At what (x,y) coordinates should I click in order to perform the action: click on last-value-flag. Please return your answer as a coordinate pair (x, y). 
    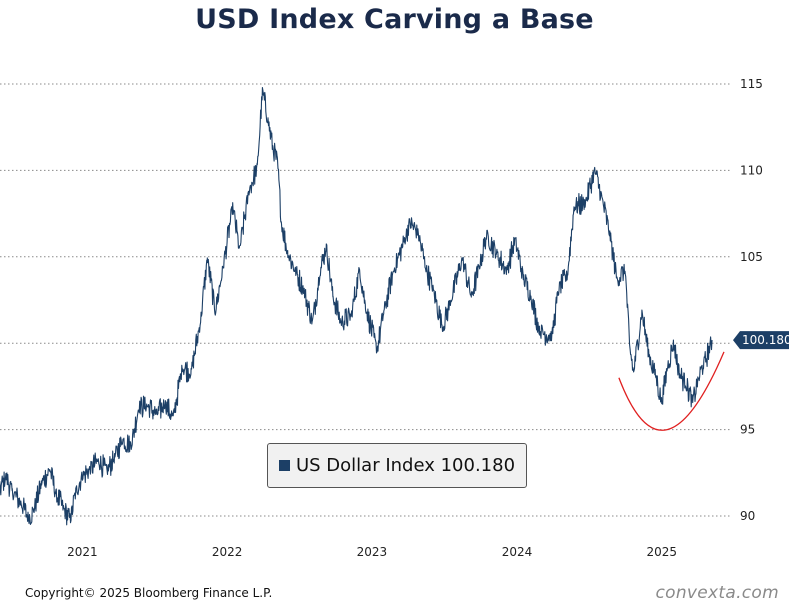
    Looking at the image, I should click on (761, 340).